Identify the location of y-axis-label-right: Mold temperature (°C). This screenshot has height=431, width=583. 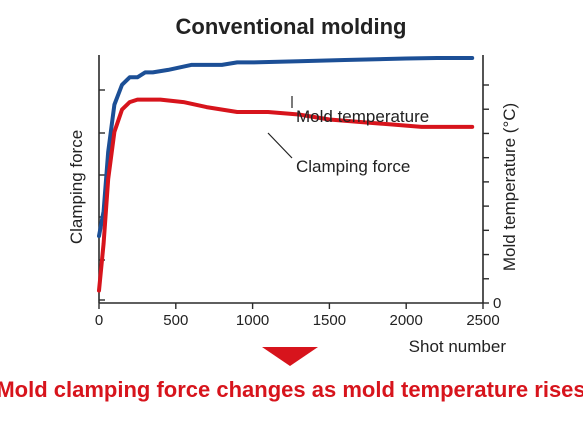
(509, 187).